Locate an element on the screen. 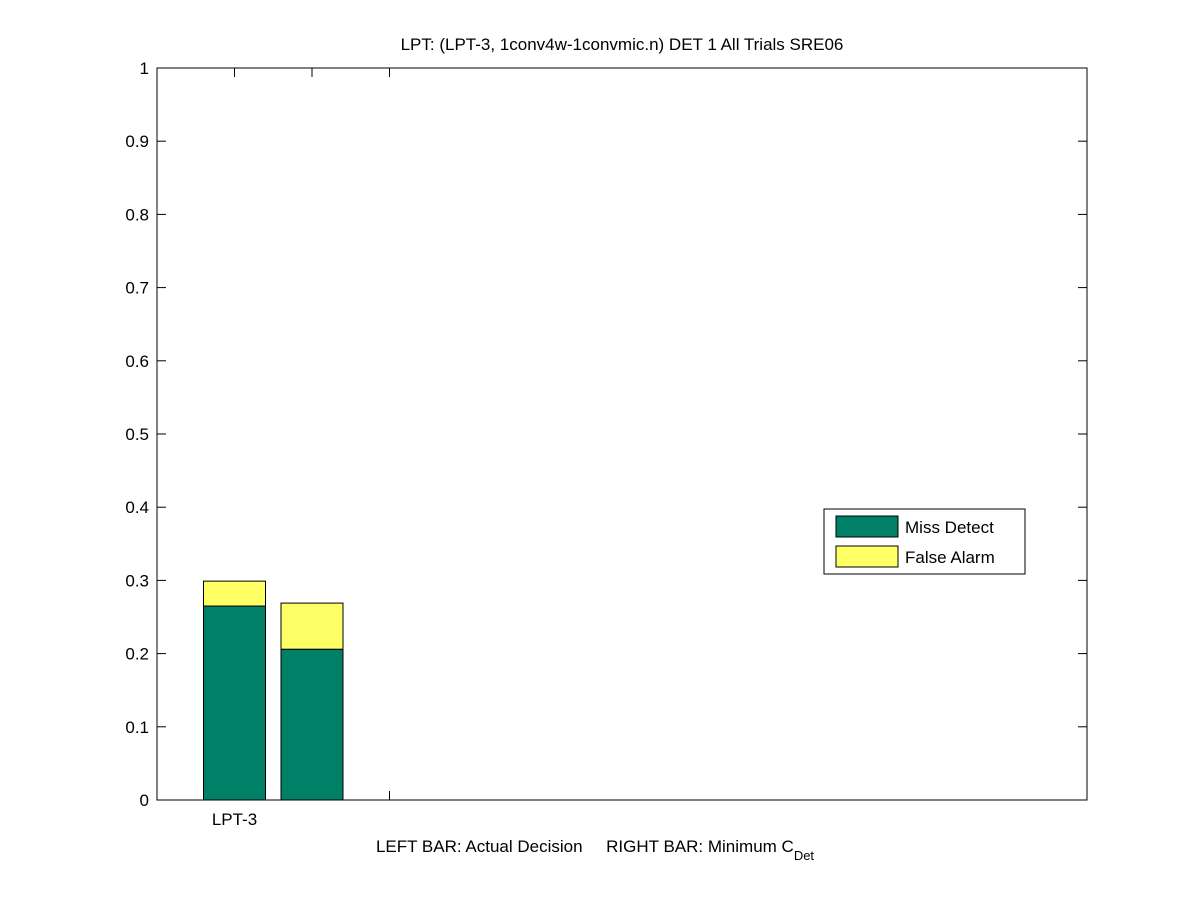 Image resolution: width=1201 pixels, height=900 pixels. y-tick-label: 0 is located at coordinates (144, 800).